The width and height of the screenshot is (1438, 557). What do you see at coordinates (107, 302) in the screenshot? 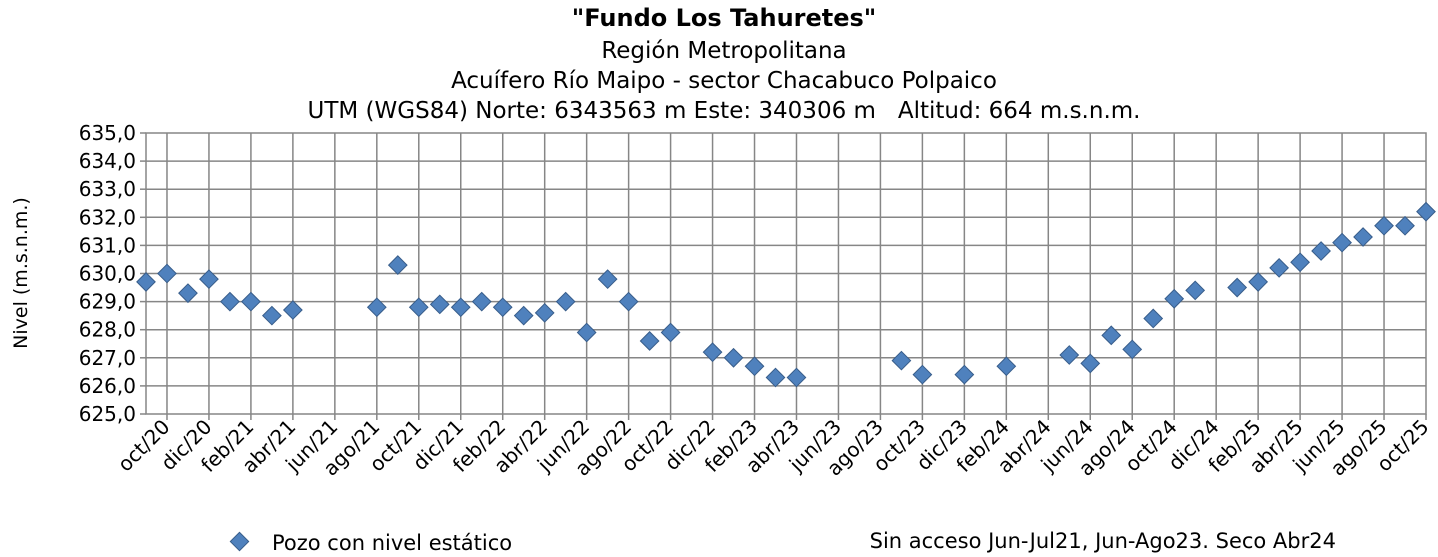
I see `y-tick-label: 629,0` at bounding box center [107, 302].